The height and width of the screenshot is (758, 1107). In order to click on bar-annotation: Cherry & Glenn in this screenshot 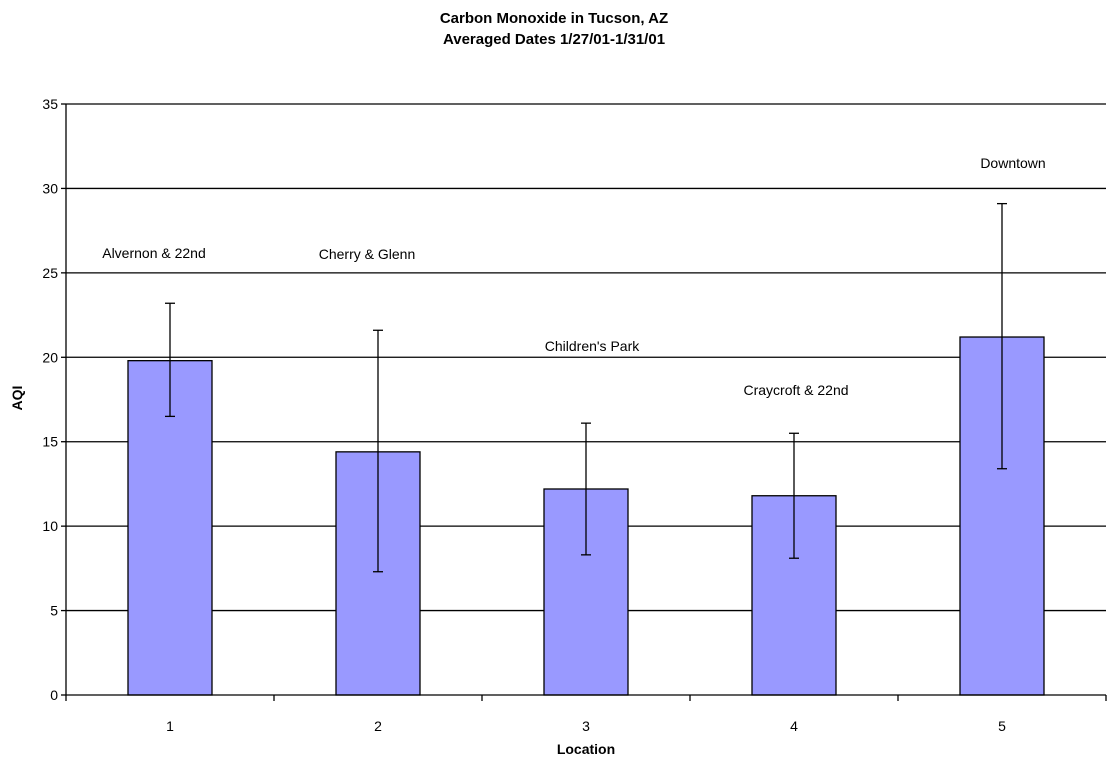, I will do `click(367, 254)`.